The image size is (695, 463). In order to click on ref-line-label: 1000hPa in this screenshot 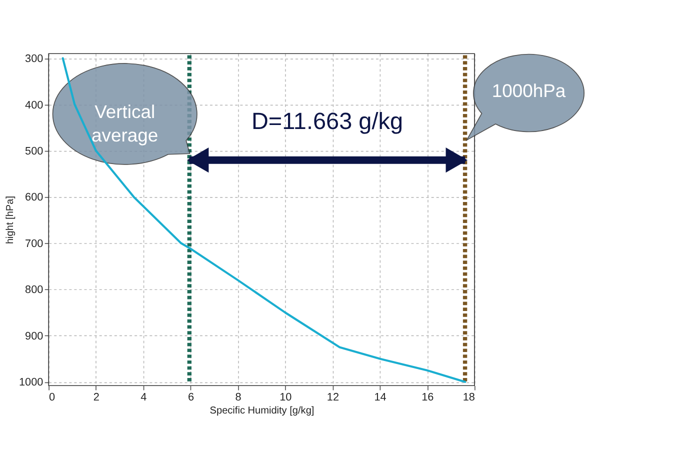, I will do `click(529, 91)`.